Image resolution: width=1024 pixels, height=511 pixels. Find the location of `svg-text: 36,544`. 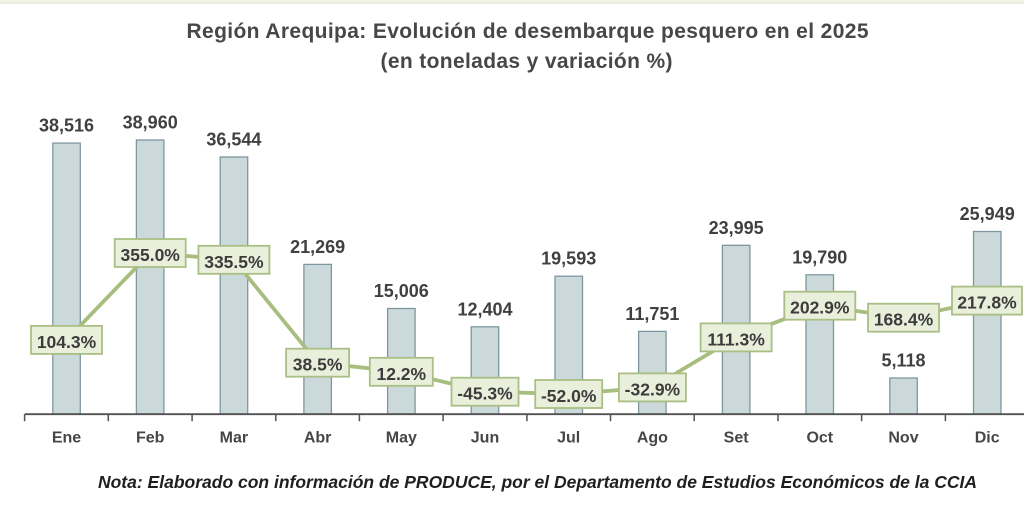

svg-text: 36,544 is located at coordinates (233, 140).